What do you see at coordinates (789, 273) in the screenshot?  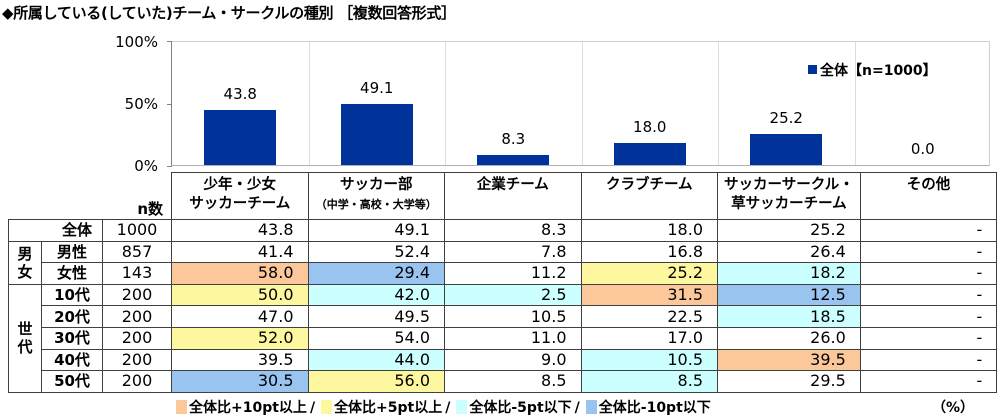 I see `value-cell: 18.2` at bounding box center [789, 273].